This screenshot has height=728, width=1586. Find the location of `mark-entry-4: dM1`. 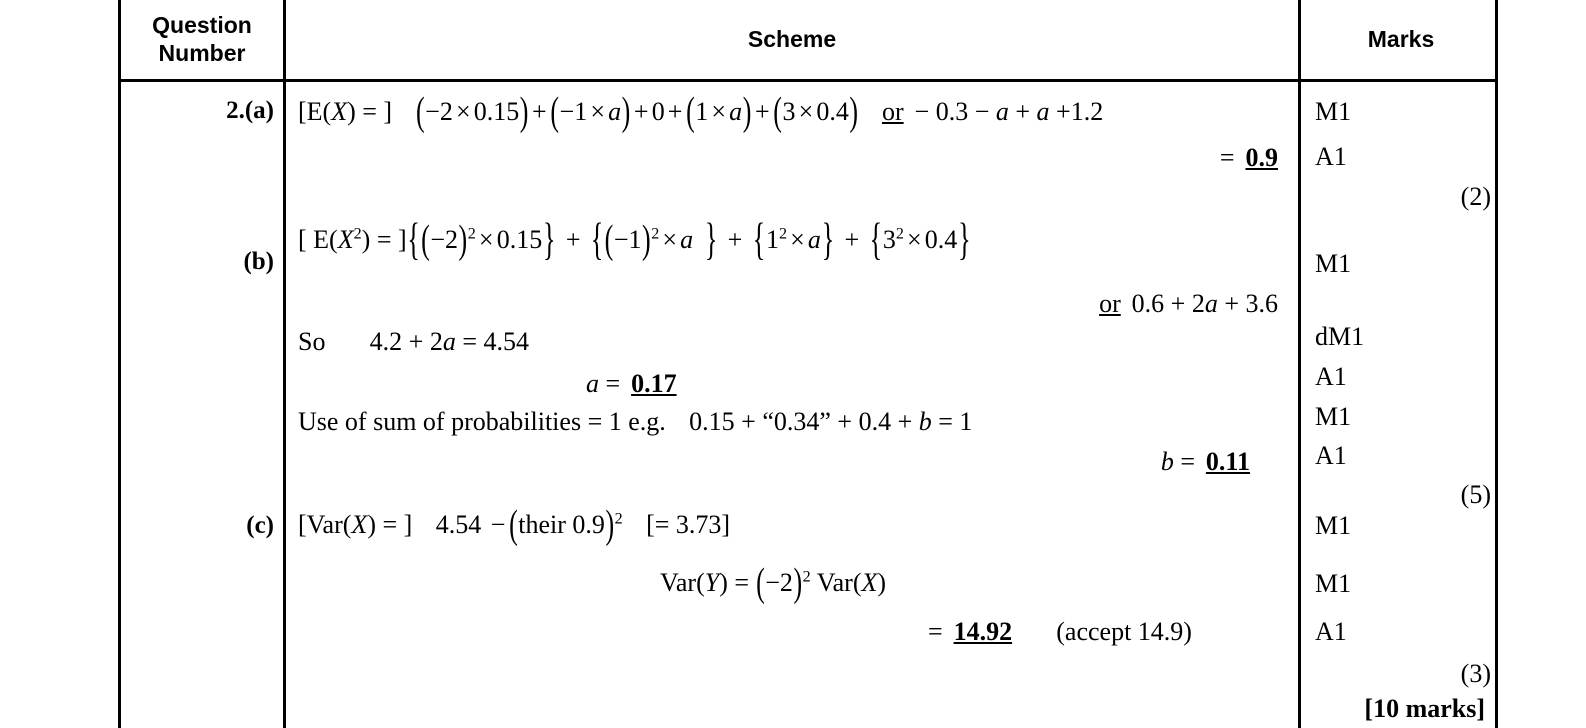

mark-entry-4: dM1 is located at coordinates (1340, 336).